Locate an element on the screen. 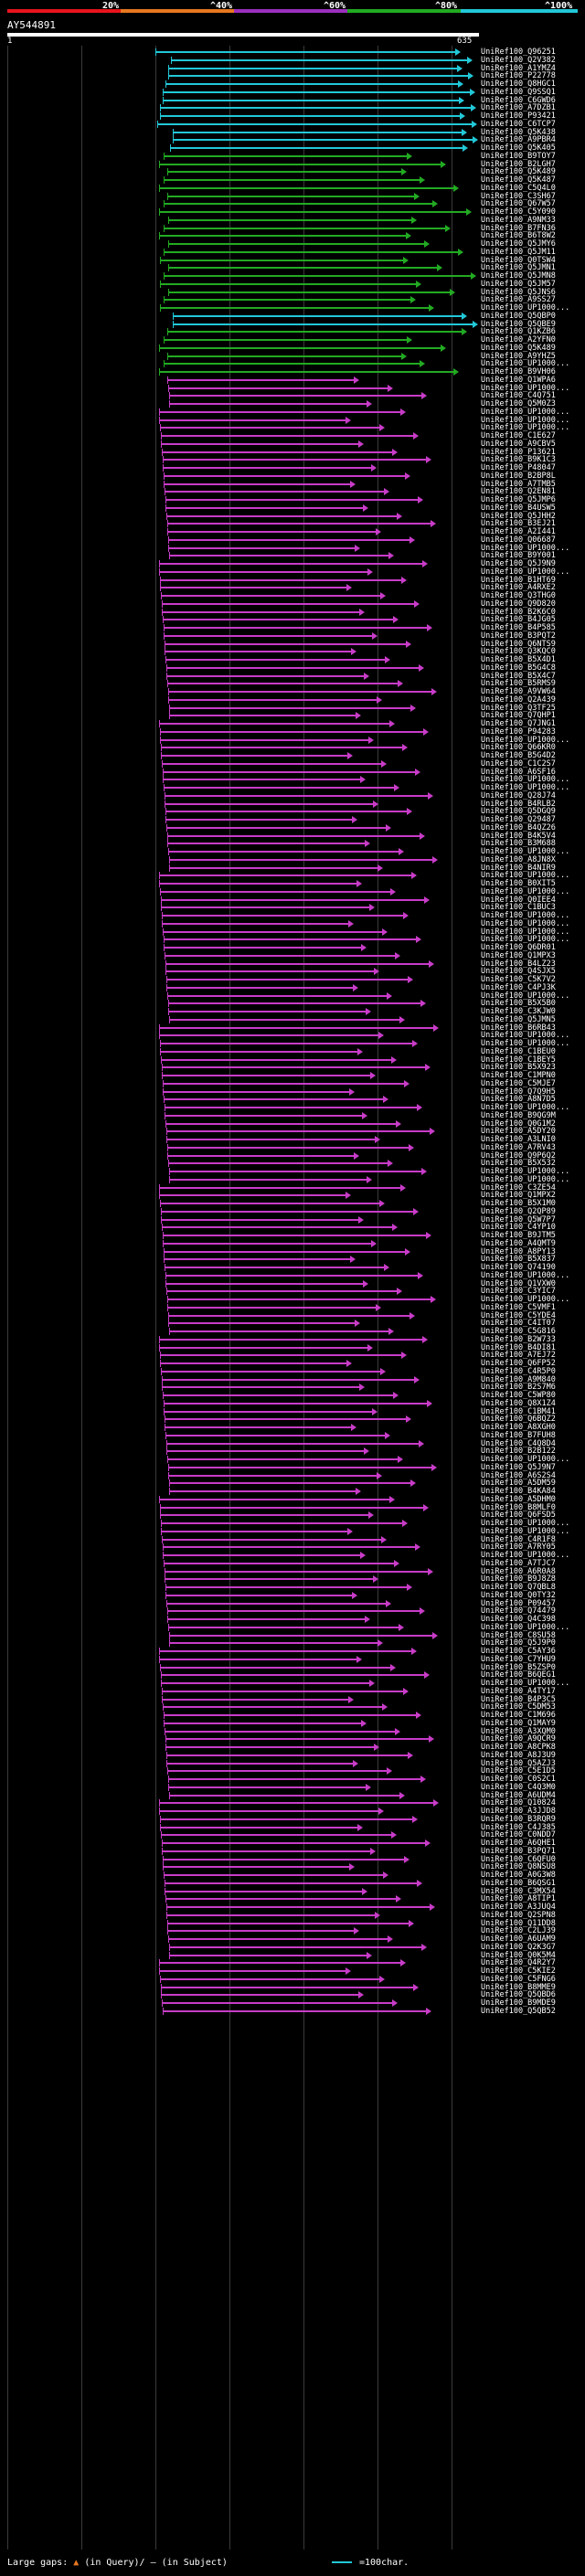  hit-label: UniRef100_C5AY36 is located at coordinates (518, 1651).